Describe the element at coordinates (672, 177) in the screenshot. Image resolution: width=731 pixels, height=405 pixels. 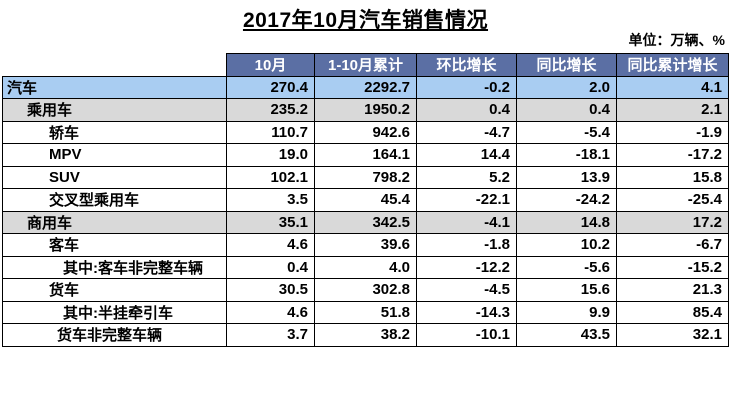
I see `table-cell: 15.8` at that location.